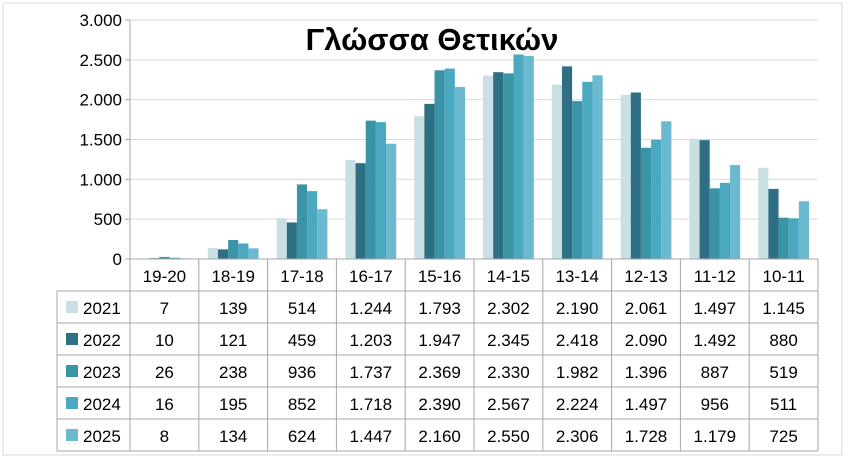 Image resolution: width=850 pixels, height=465 pixels. Describe the element at coordinates (715, 340) in the screenshot. I see `data-label: 1.492` at that location.